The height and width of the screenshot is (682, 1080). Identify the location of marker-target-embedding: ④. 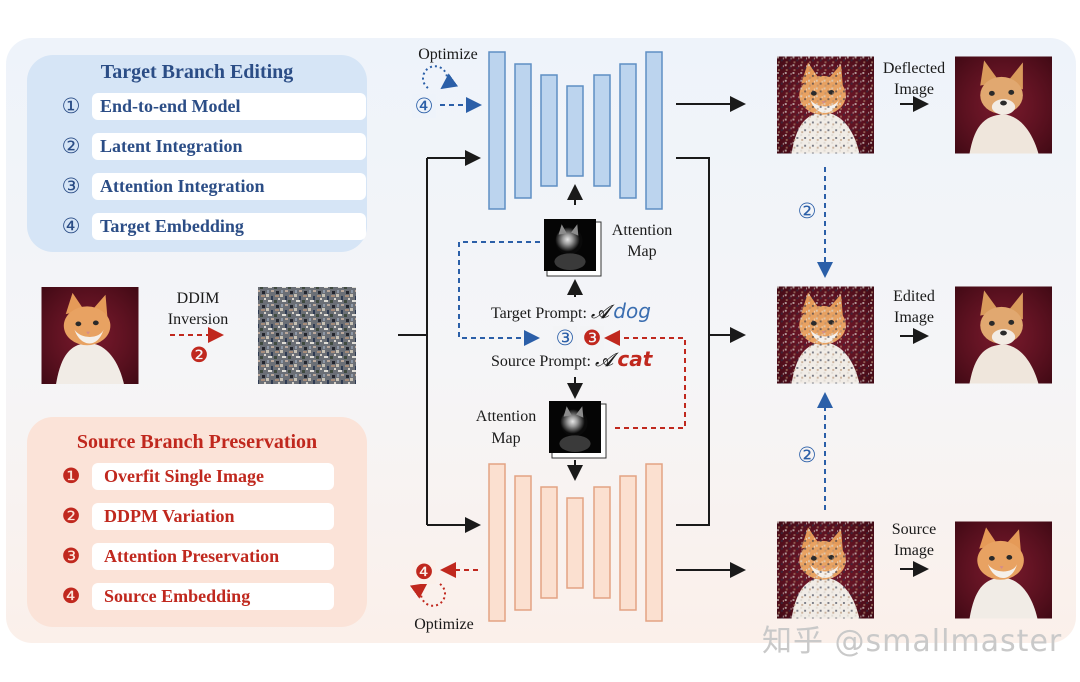
(424, 106).